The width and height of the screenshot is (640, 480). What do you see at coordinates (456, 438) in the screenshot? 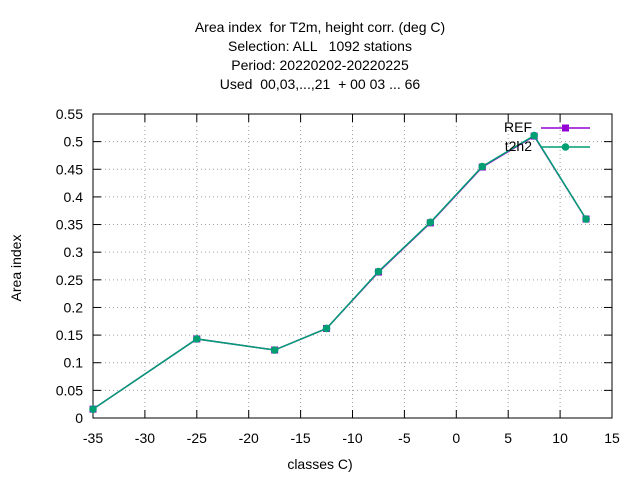
I see `x-tick-label: 0` at bounding box center [456, 438].